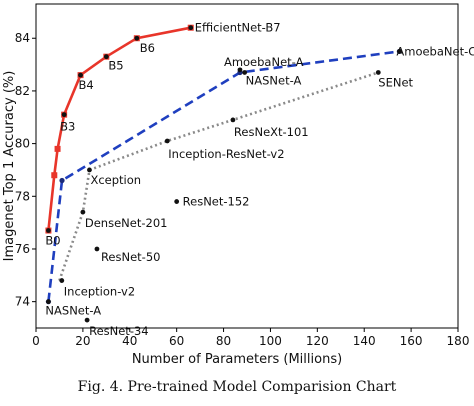 The image size is (474, 406). Describe the element at coordinates (216, 202) in the screenshot. I see `point-label: ResNet-152` at that location.